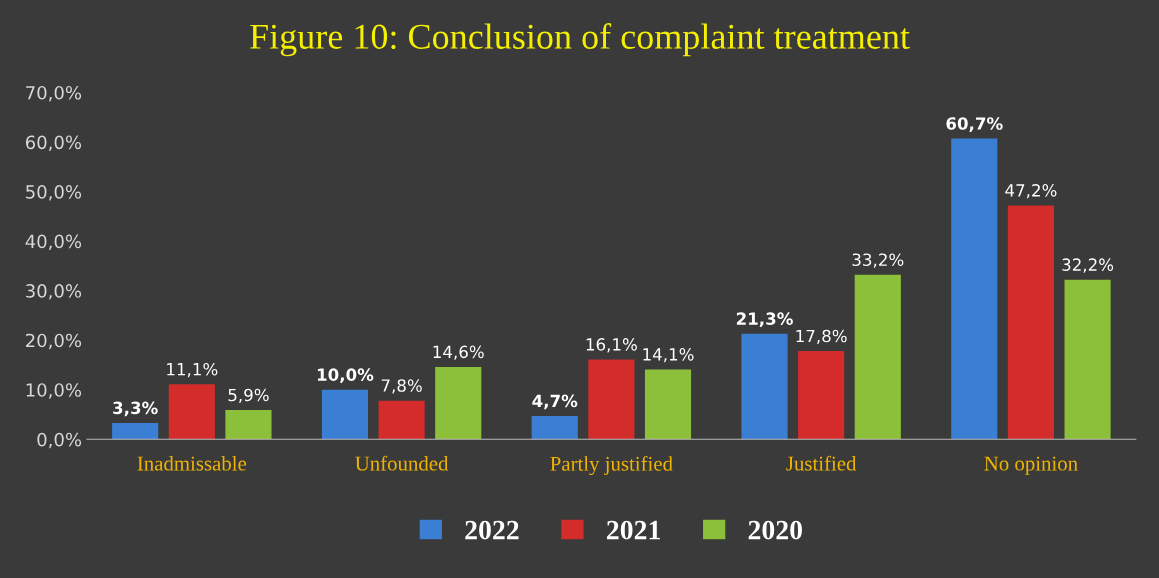 This screenshot has width=1159, height=578. Describe the element at coordinates (54, 341) in the screenshot. I see `y-tick-label: 20,0%` at that location.